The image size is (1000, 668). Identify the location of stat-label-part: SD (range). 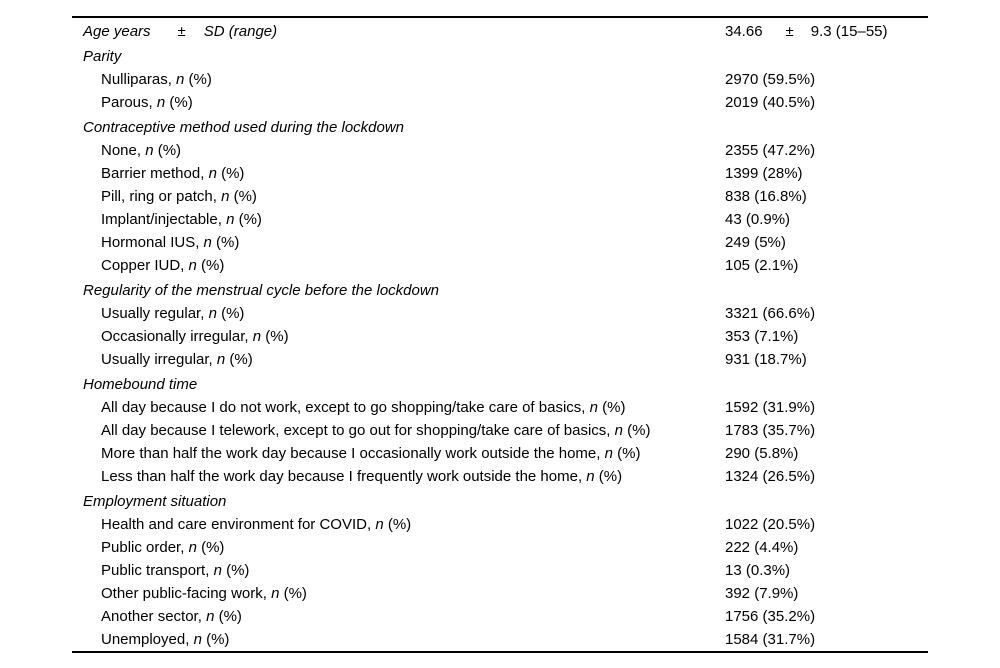
(240, 31).